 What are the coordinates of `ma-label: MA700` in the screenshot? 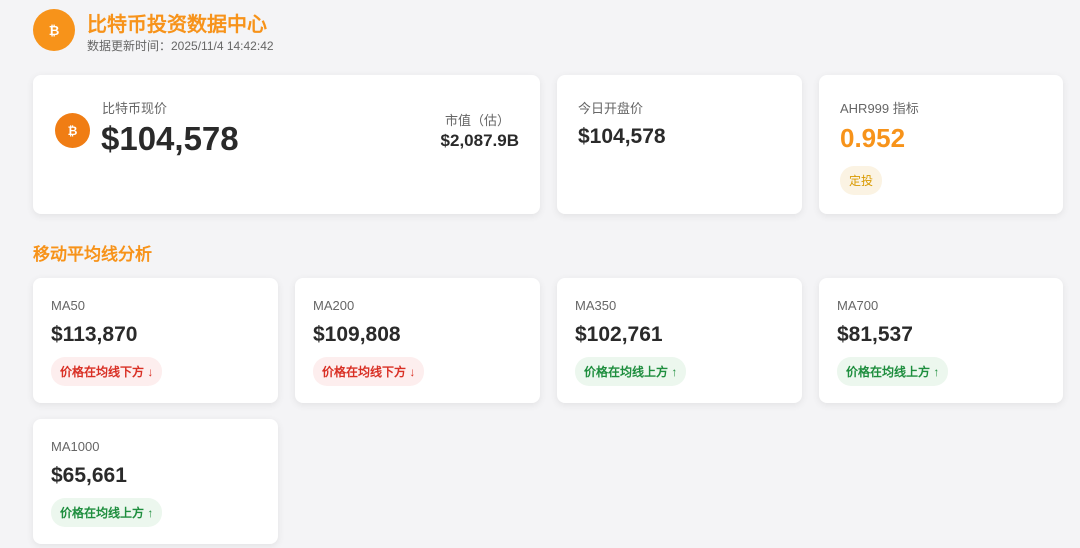 It's located at (858, 305).